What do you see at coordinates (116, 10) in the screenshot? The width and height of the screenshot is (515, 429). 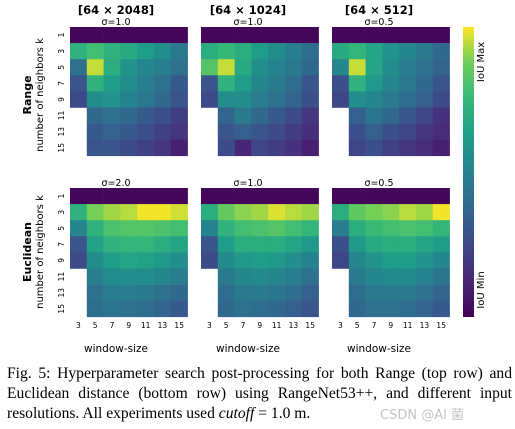 I see `column-title-2048: [64 × 2048]` at bounding box center [116, 10].